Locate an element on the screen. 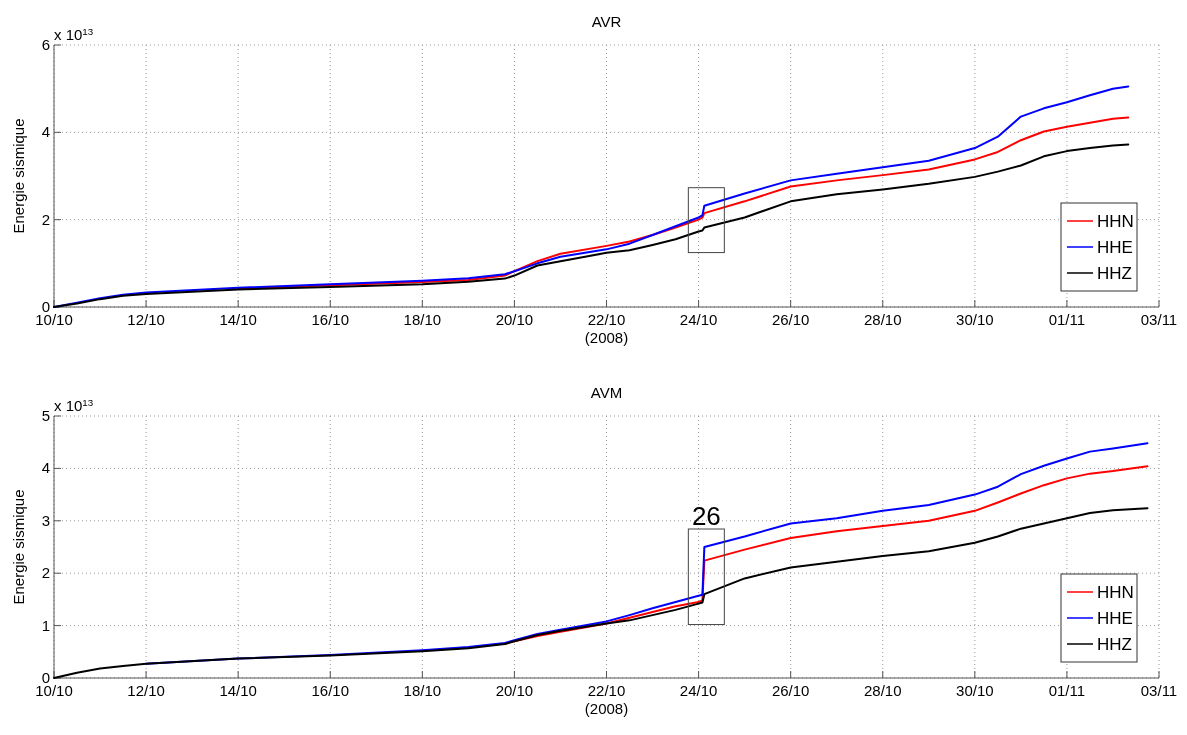 The image size is (1187, 735). chart-title: AVM is located at coordinates (606, 392).